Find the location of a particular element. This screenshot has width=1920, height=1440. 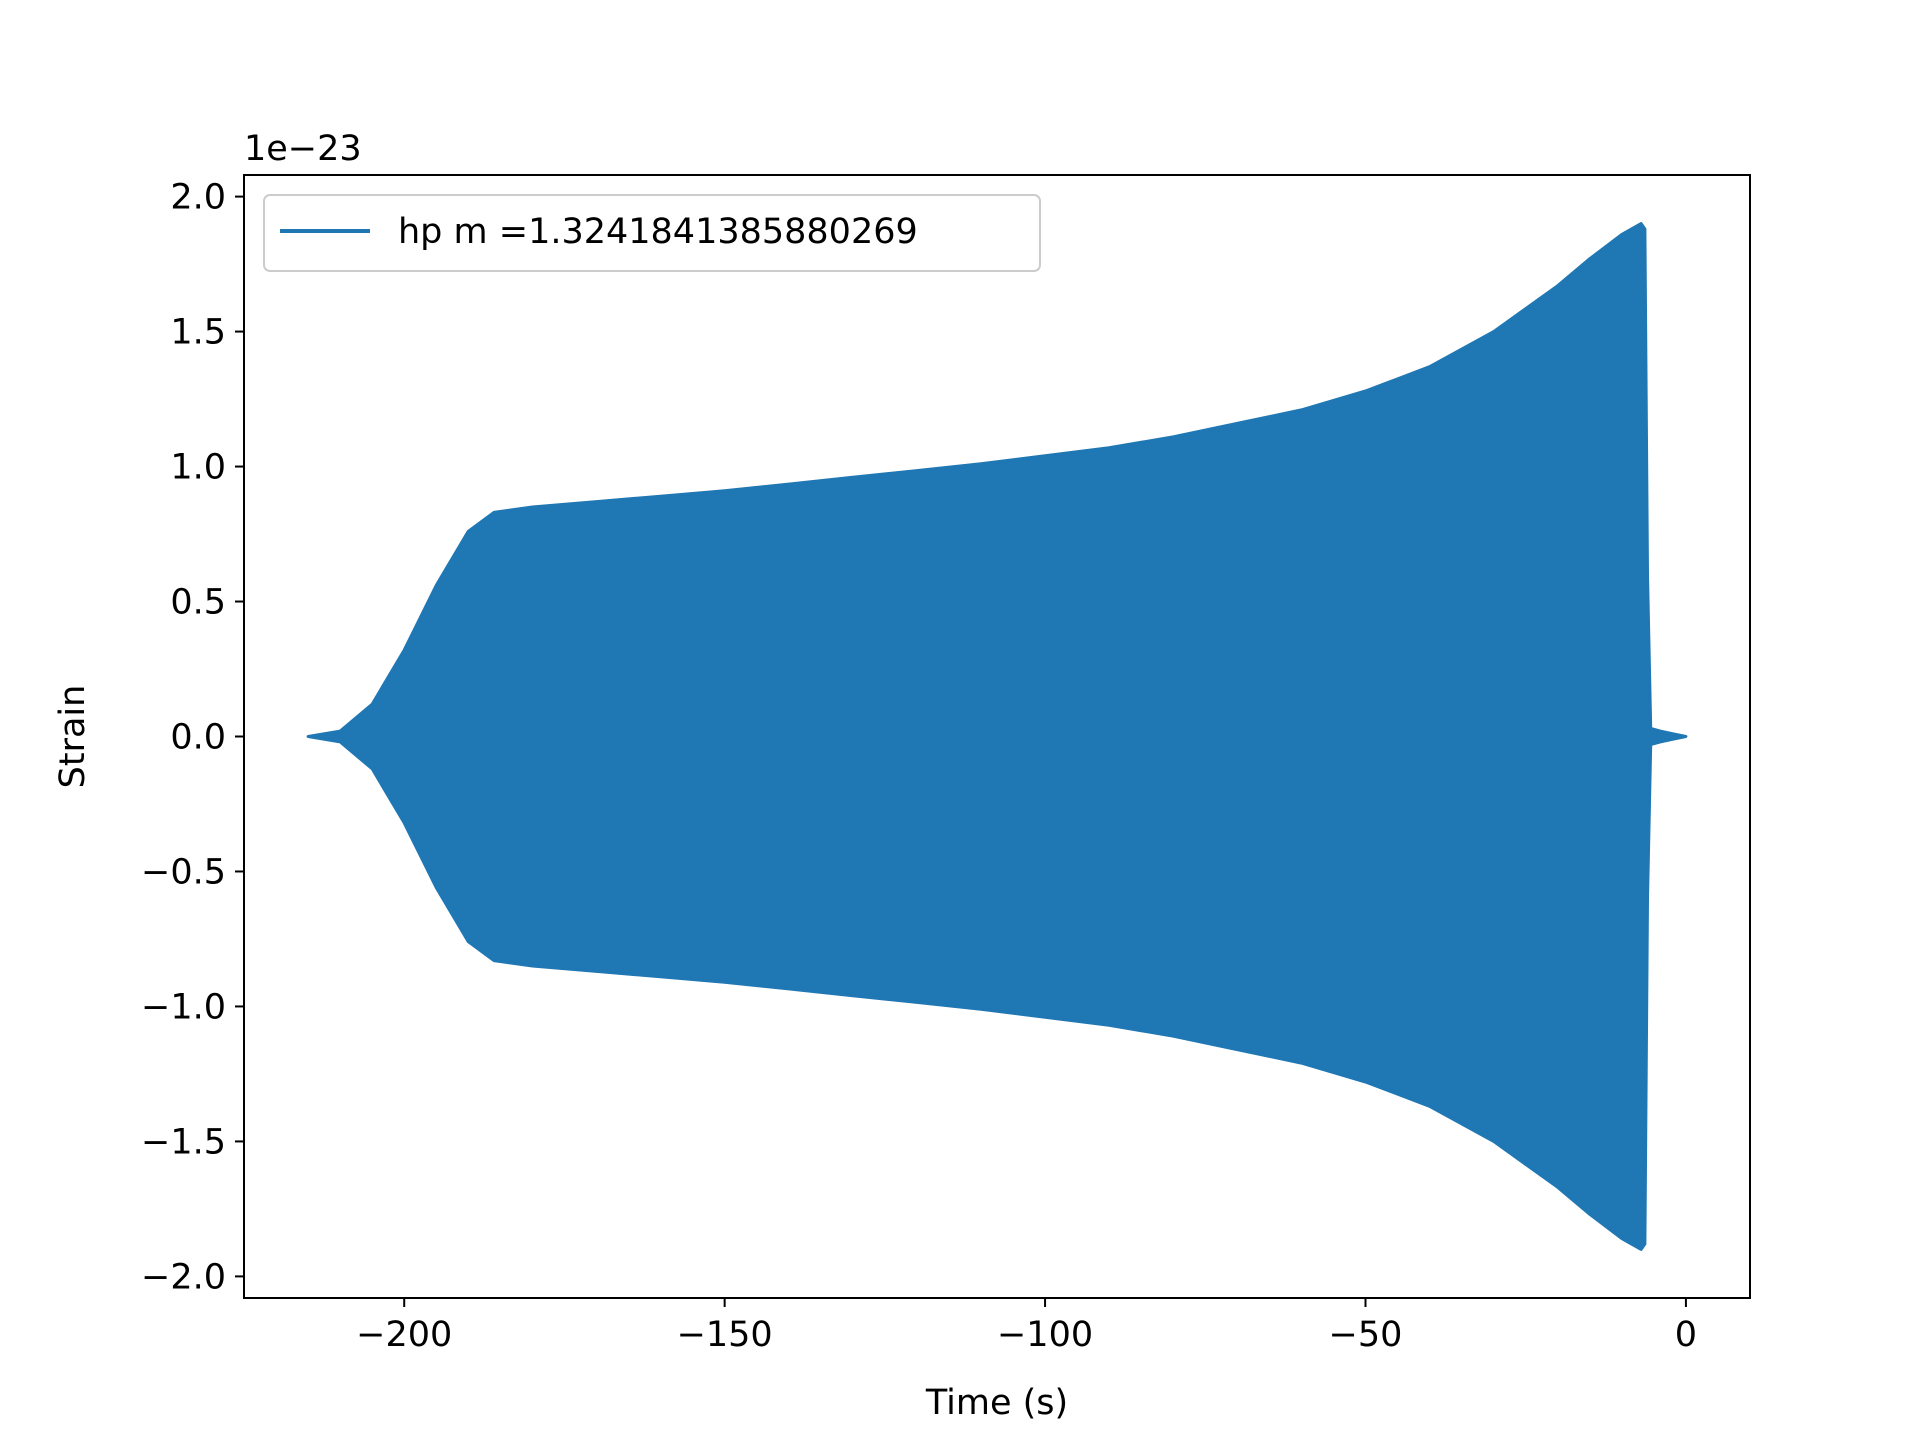

legend: hp m =1.3241841385880269 is located at coordinates (652, 233).